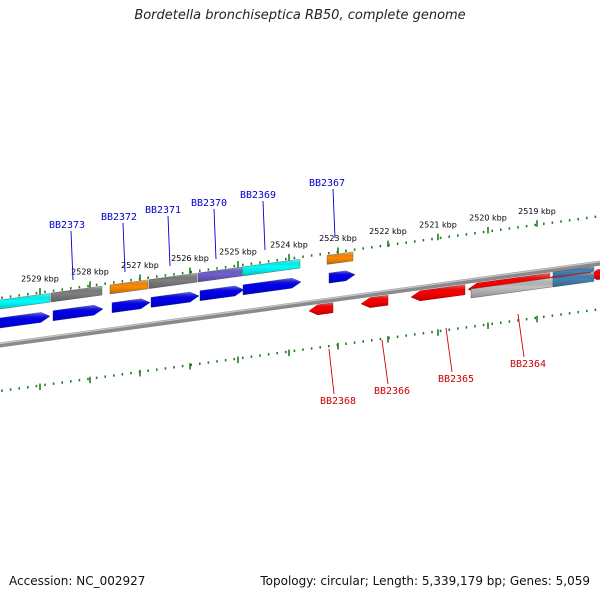 Image resolution: width=600 pixels, height=600 pixels. I want to click on cog-band-BB2373-shading, so click(25, 301).